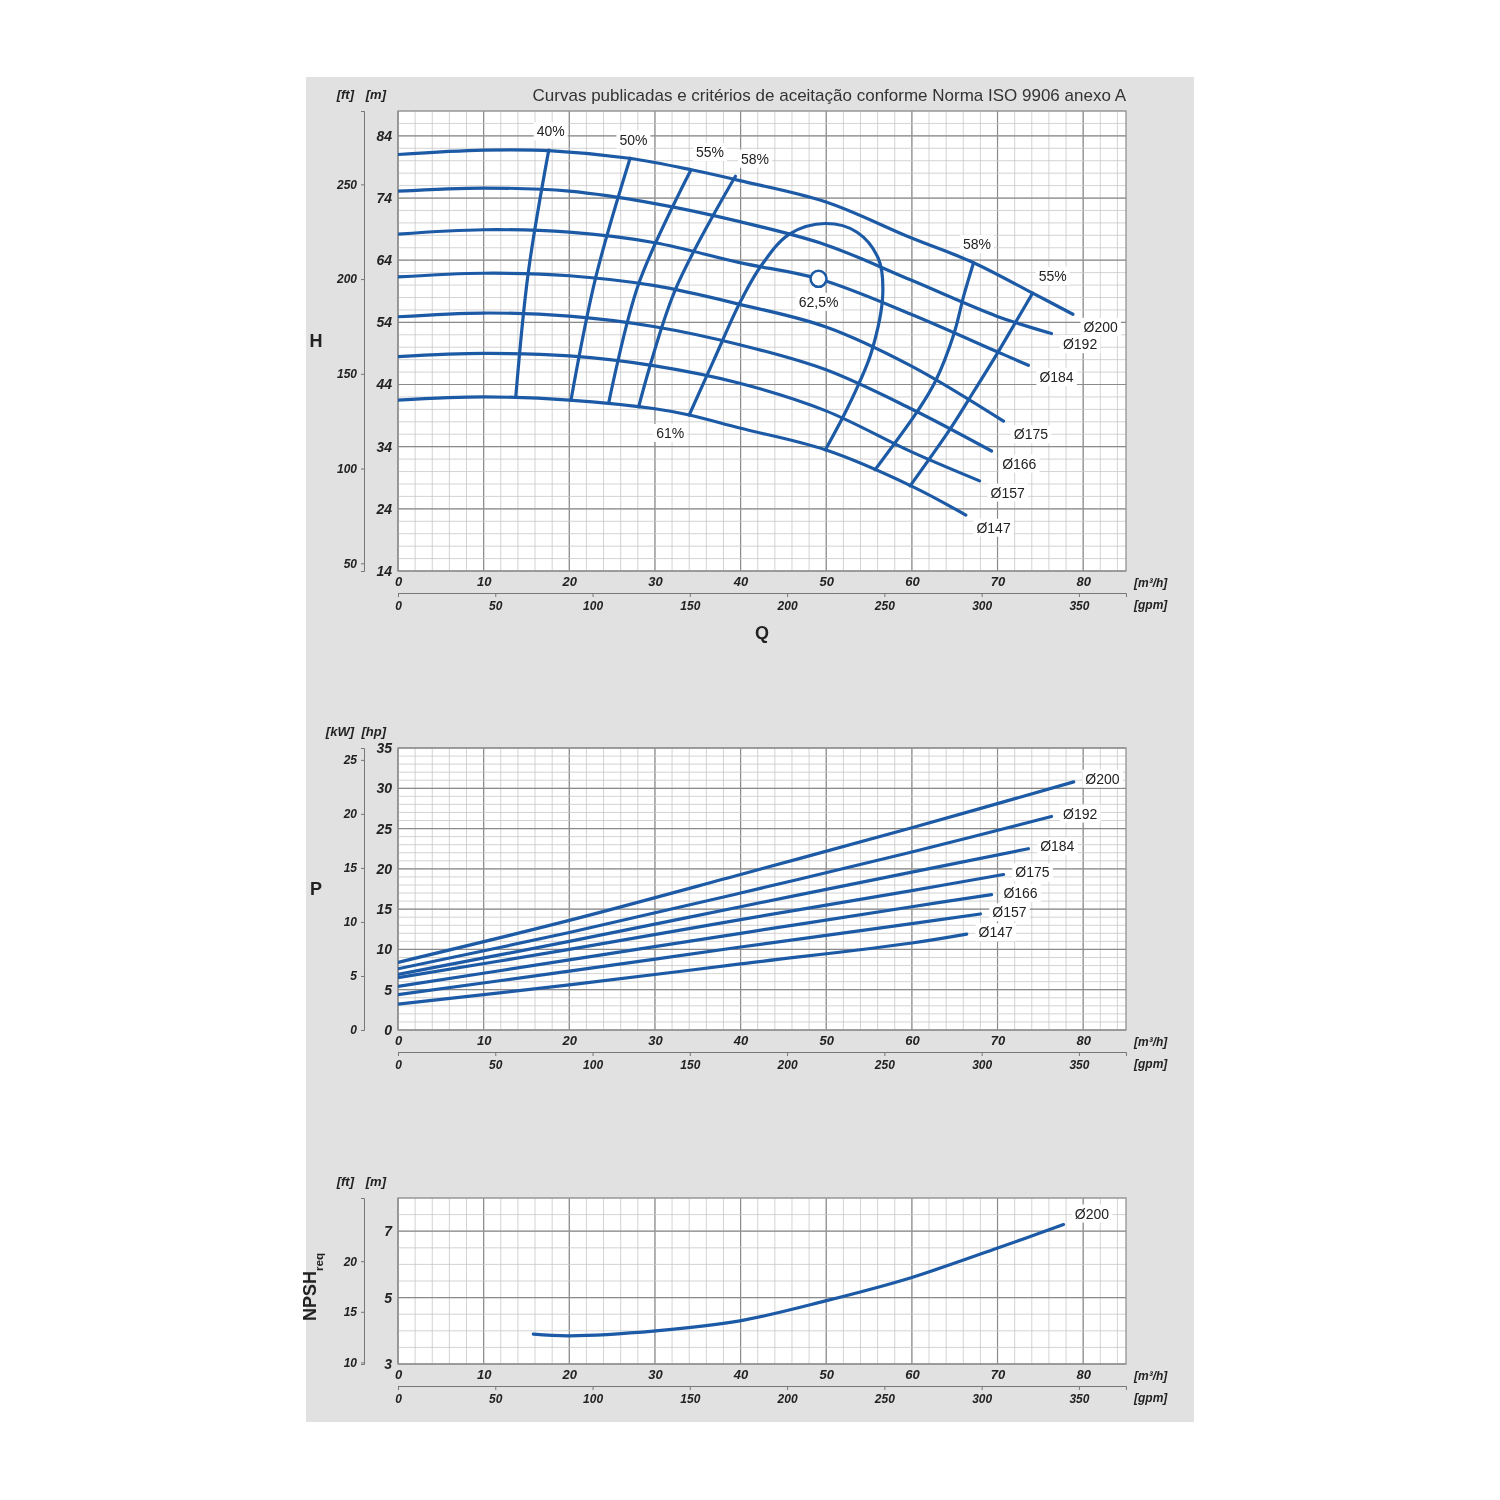  I want to click on x-tick-label: 50, so click(827, 582).